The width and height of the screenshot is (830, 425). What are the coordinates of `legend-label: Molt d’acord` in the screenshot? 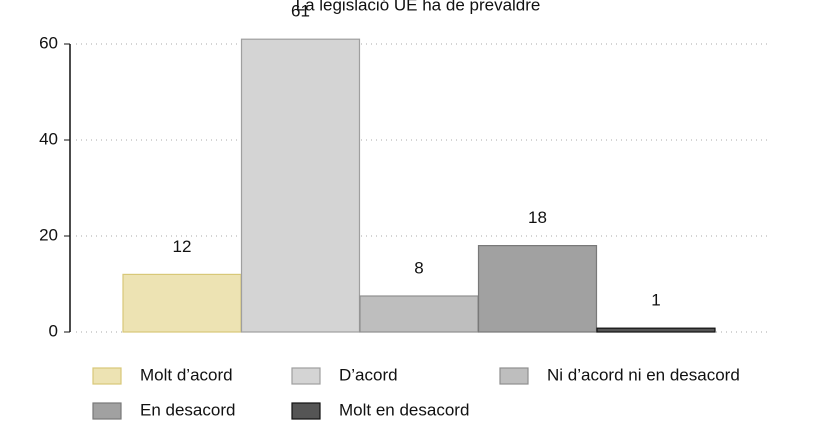 It's located at (186, 374).